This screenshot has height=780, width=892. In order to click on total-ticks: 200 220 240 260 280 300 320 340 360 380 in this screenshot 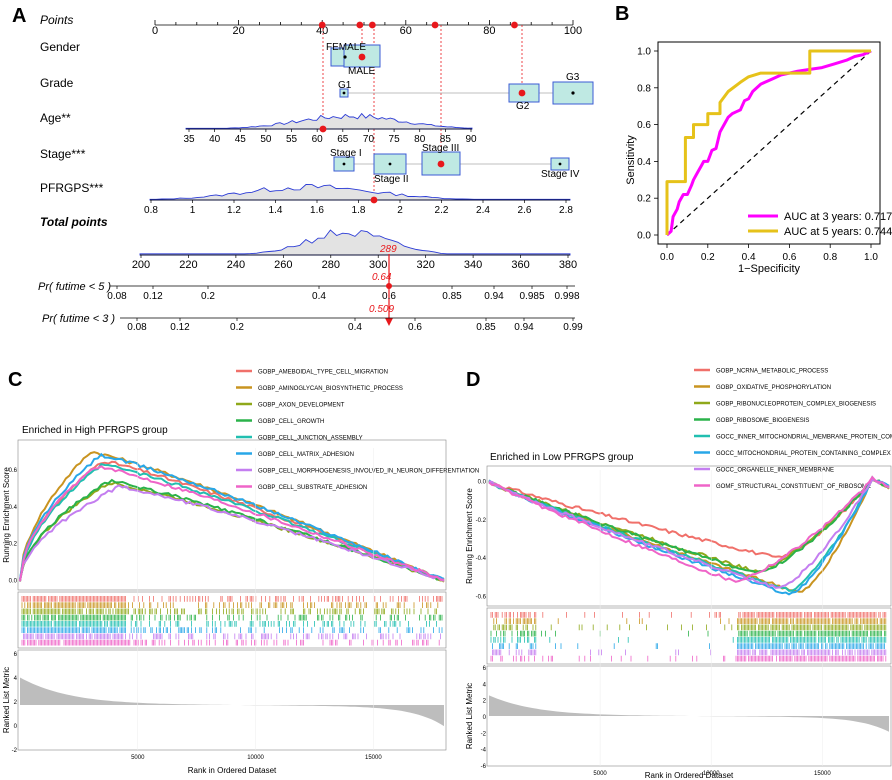, I will do `click(354, 263)`.